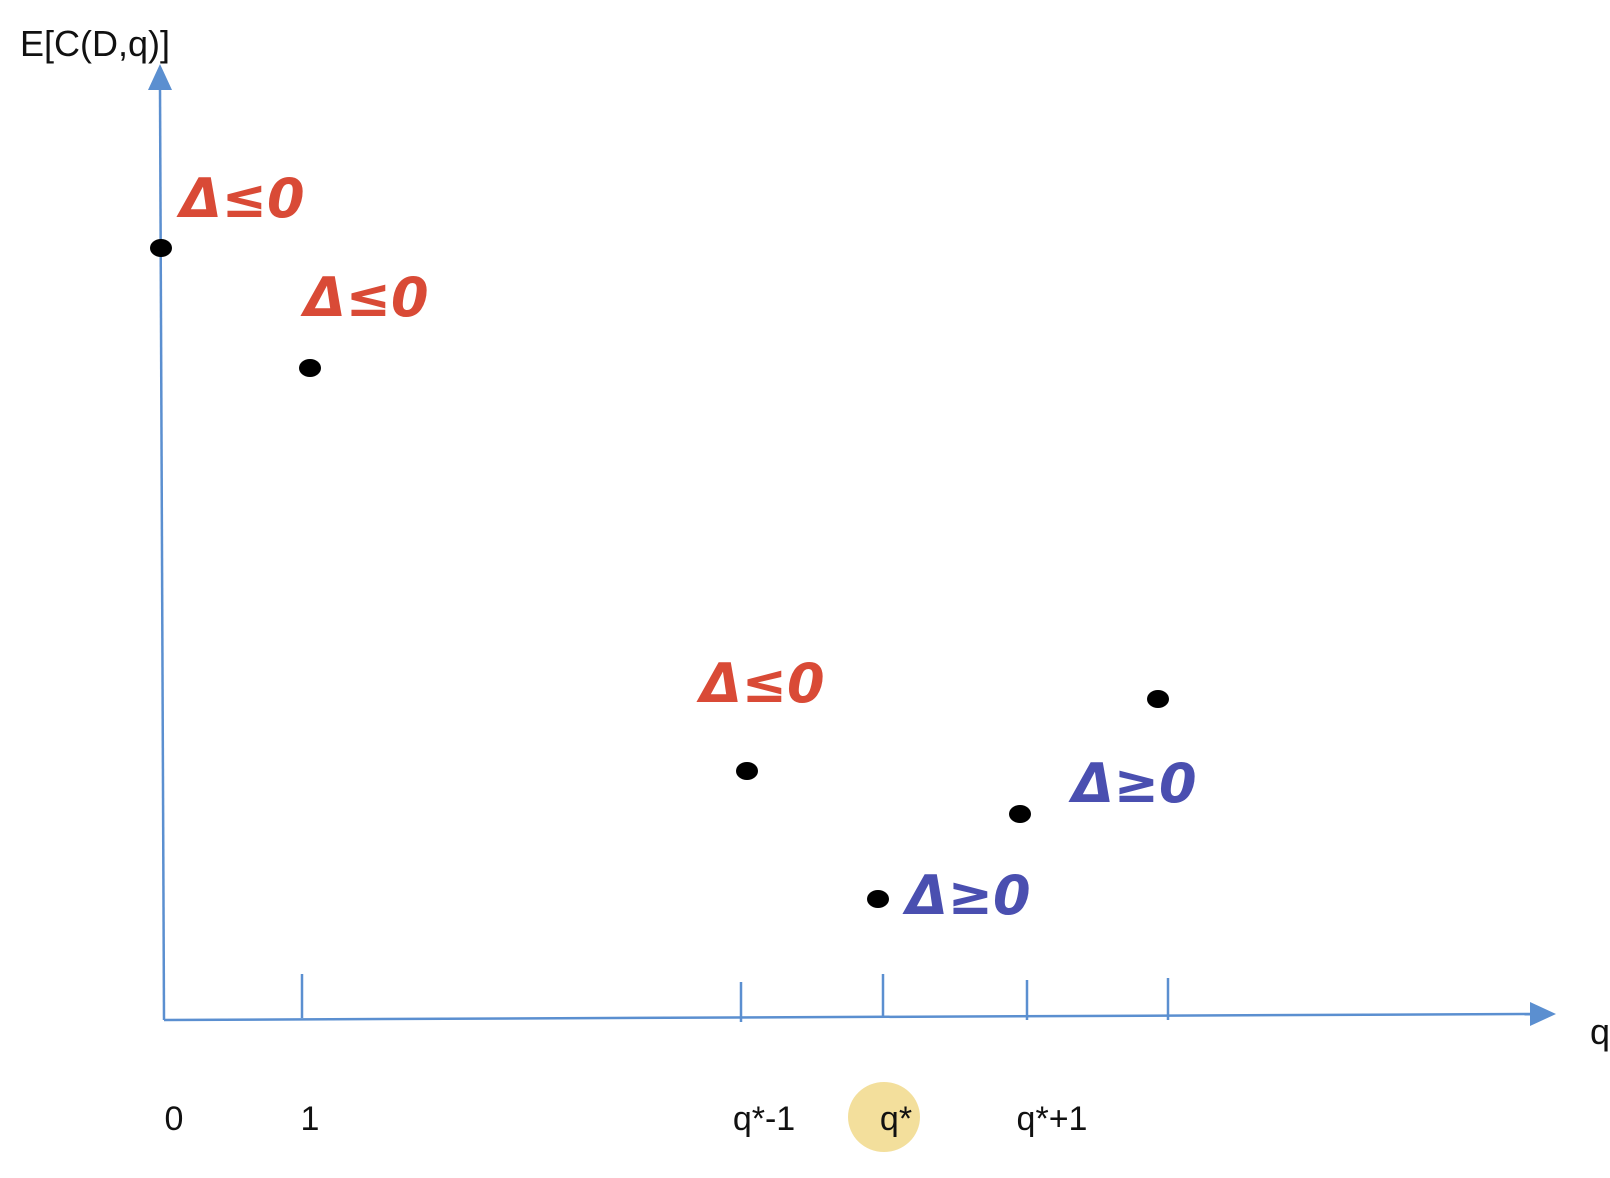  Describe the element at coordinates (310, 368) in the screenshot. I see `point-q1` at that location.